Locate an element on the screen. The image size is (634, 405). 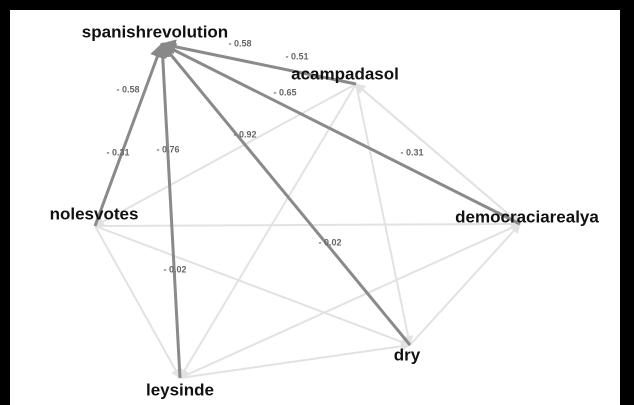
node-label: acampadasol is located at coordinates (345, 73).